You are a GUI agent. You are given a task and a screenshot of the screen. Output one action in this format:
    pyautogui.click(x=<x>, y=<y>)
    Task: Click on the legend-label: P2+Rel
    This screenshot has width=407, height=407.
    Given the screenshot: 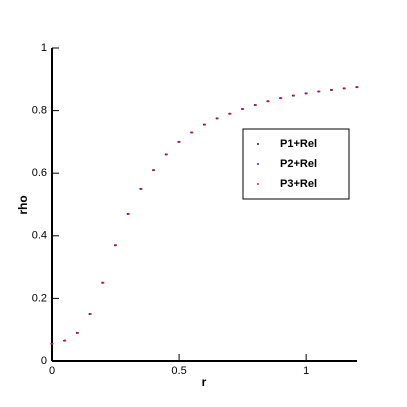 What is the action you would take?
    pyautogui.click(x=298, y=164)
    